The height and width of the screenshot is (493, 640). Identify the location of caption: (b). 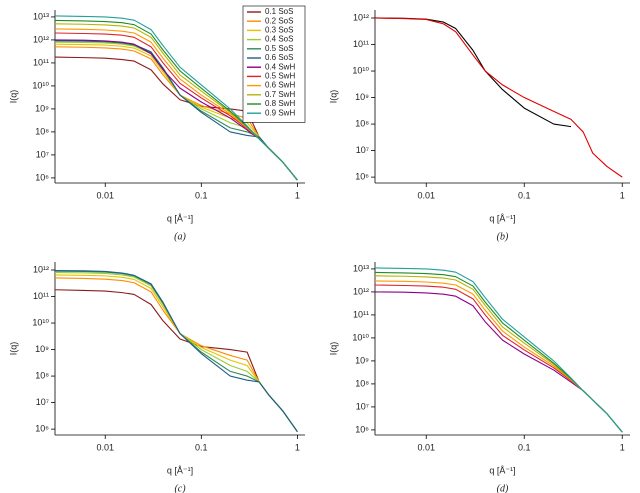
(503, 236).